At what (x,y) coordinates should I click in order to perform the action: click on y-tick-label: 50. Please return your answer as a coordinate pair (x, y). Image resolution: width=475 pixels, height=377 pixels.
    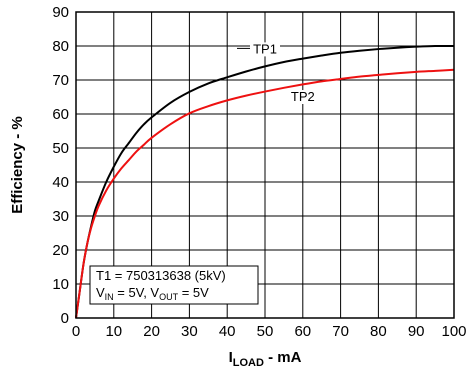
    Looking at the image, I should click on (60, 148).